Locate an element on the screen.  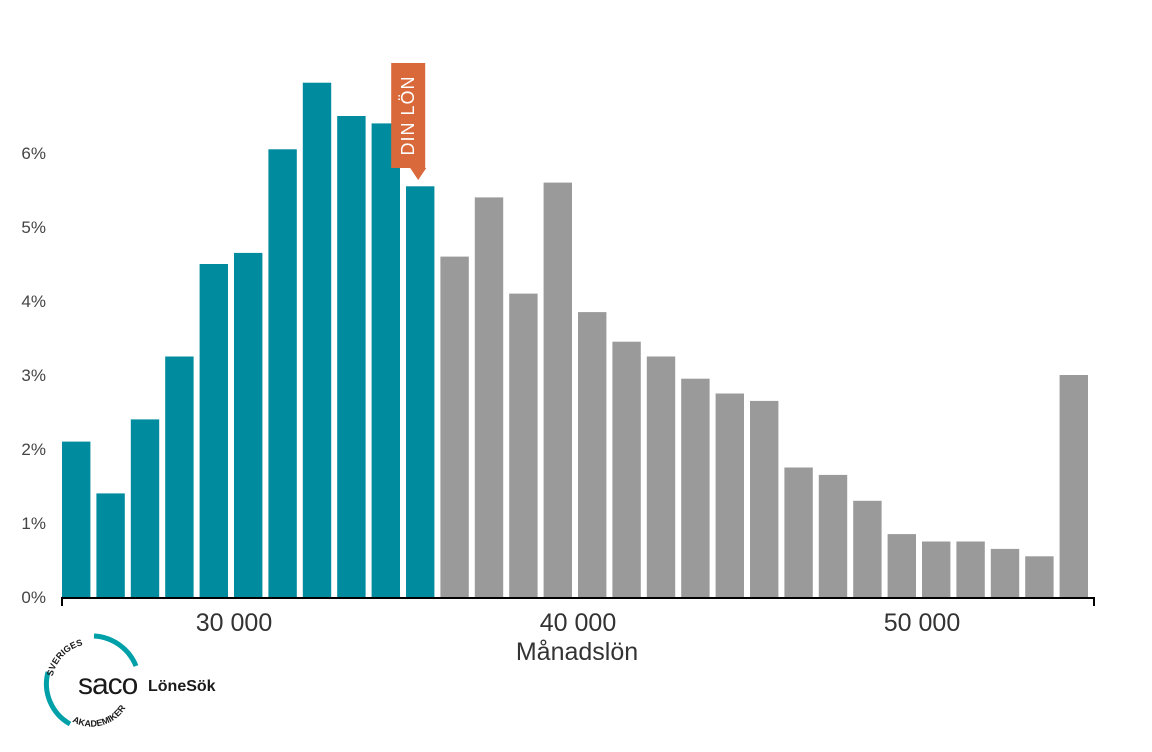
x-tick-label: 40 000 is located at coordinates (578, 623).